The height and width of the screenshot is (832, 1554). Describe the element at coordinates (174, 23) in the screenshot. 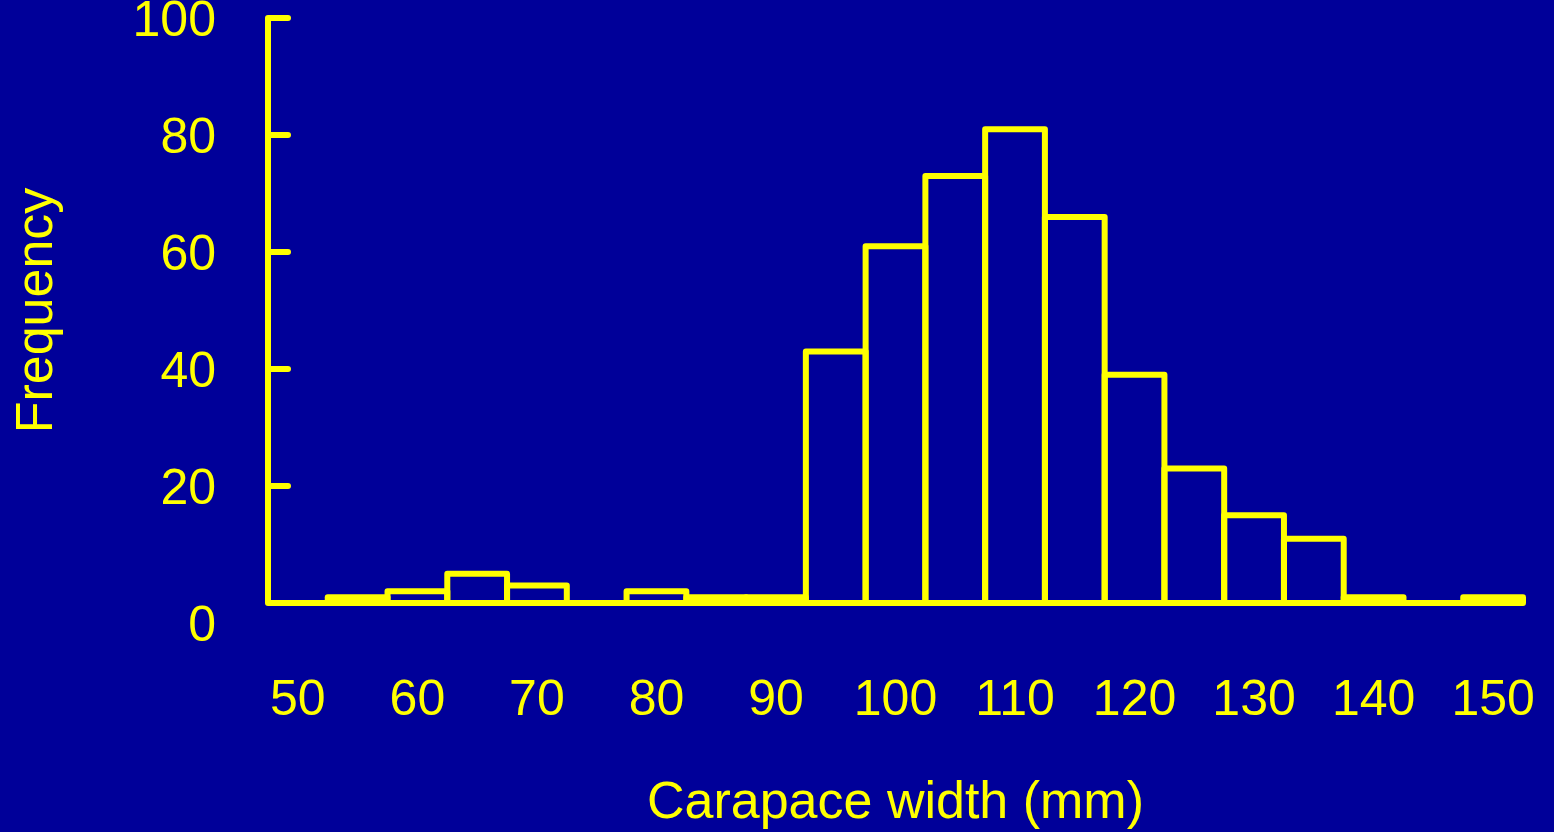

I see `y-tick-label: 100` at that location.